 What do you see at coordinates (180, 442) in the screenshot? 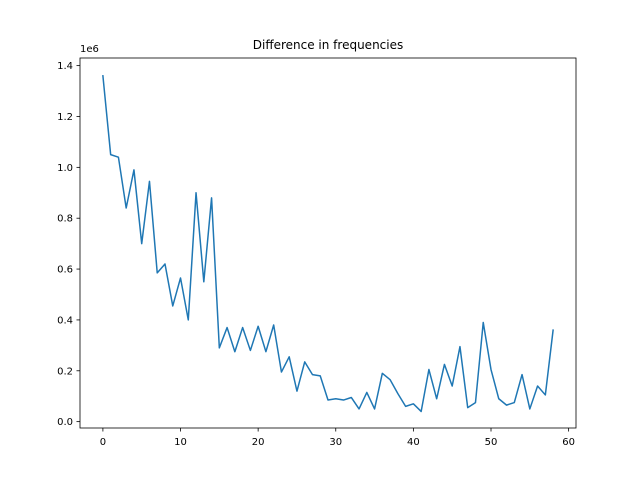
I see `x-tick-label: 10` at bounding box center [180, 442].